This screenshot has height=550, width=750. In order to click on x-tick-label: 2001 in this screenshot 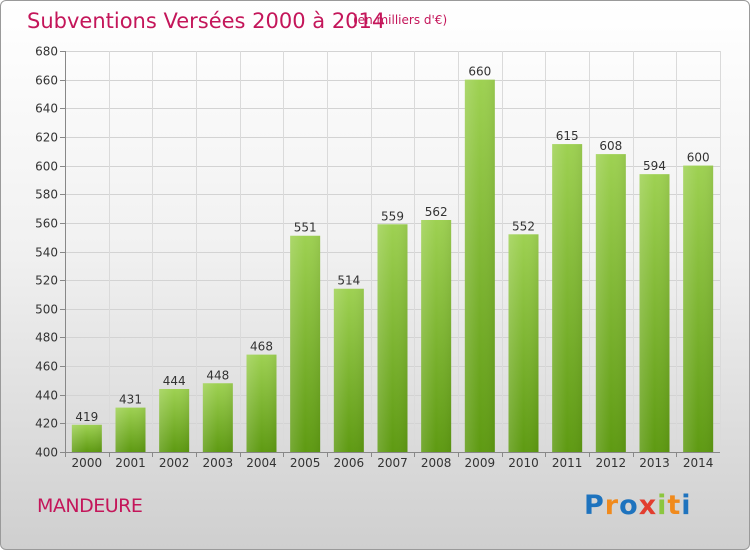, I will do `click(130, 463)`.